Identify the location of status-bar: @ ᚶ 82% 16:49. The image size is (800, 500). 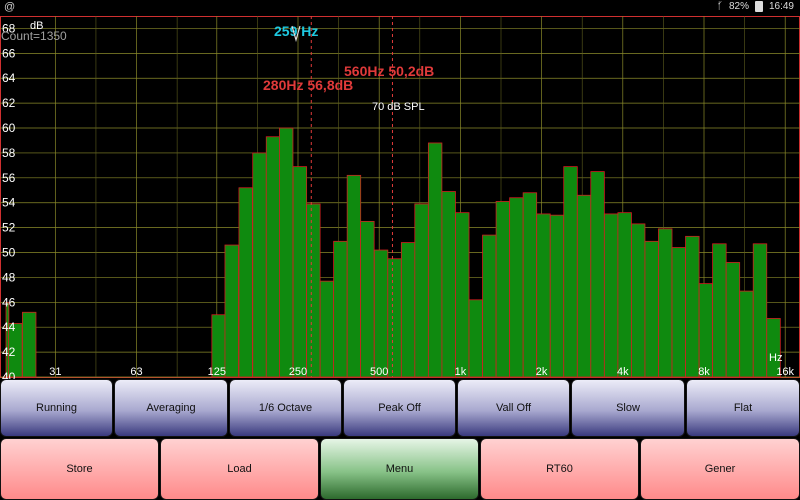
(400, 8).